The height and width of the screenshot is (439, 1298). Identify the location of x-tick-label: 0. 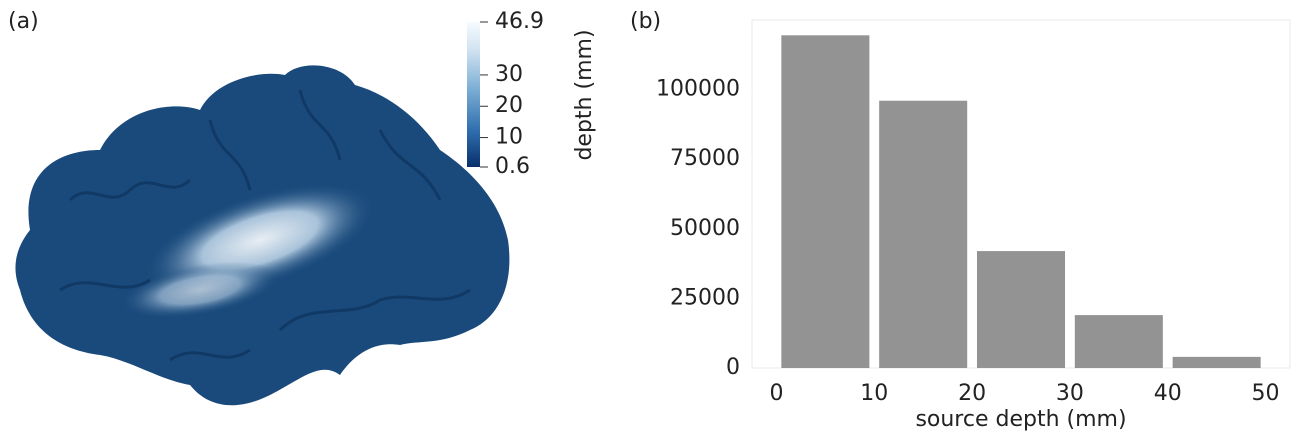
(776, 393).